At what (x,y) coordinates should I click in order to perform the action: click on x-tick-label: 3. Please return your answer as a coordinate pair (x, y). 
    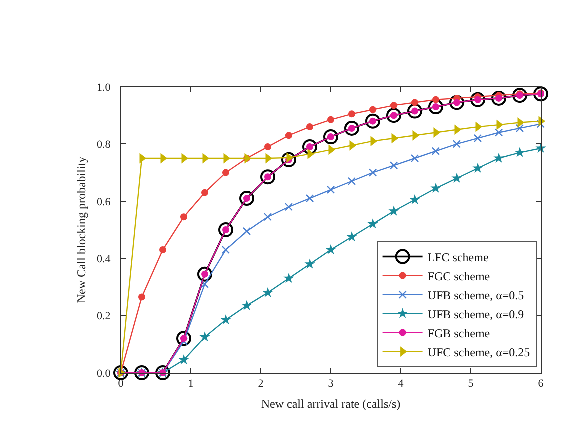
    Looking at the image, I should click on (331, 384).